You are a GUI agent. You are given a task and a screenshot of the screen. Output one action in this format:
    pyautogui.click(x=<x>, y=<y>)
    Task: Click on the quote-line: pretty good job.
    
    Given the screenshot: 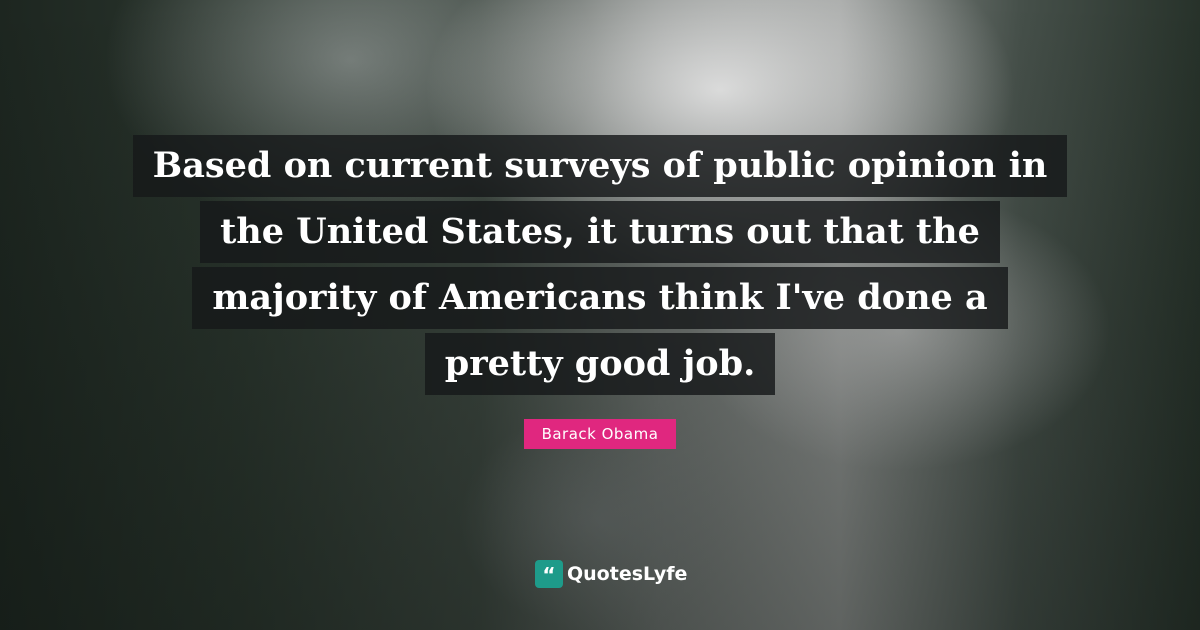 What is the action you would take?
    pyautogui.click(x=600, y=364)
    